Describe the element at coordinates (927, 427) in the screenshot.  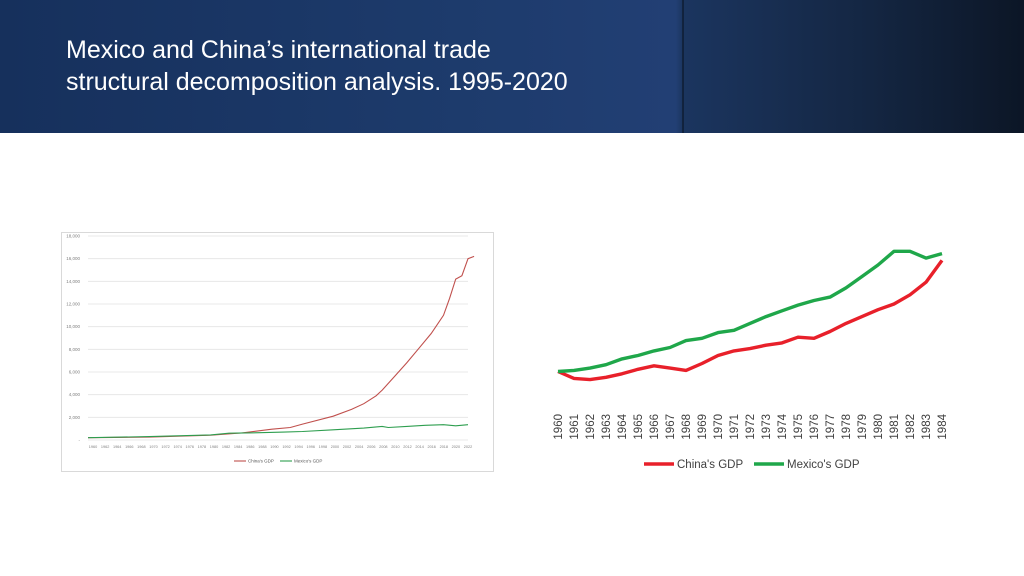
I see `x-tick-label: 1983` at that location.